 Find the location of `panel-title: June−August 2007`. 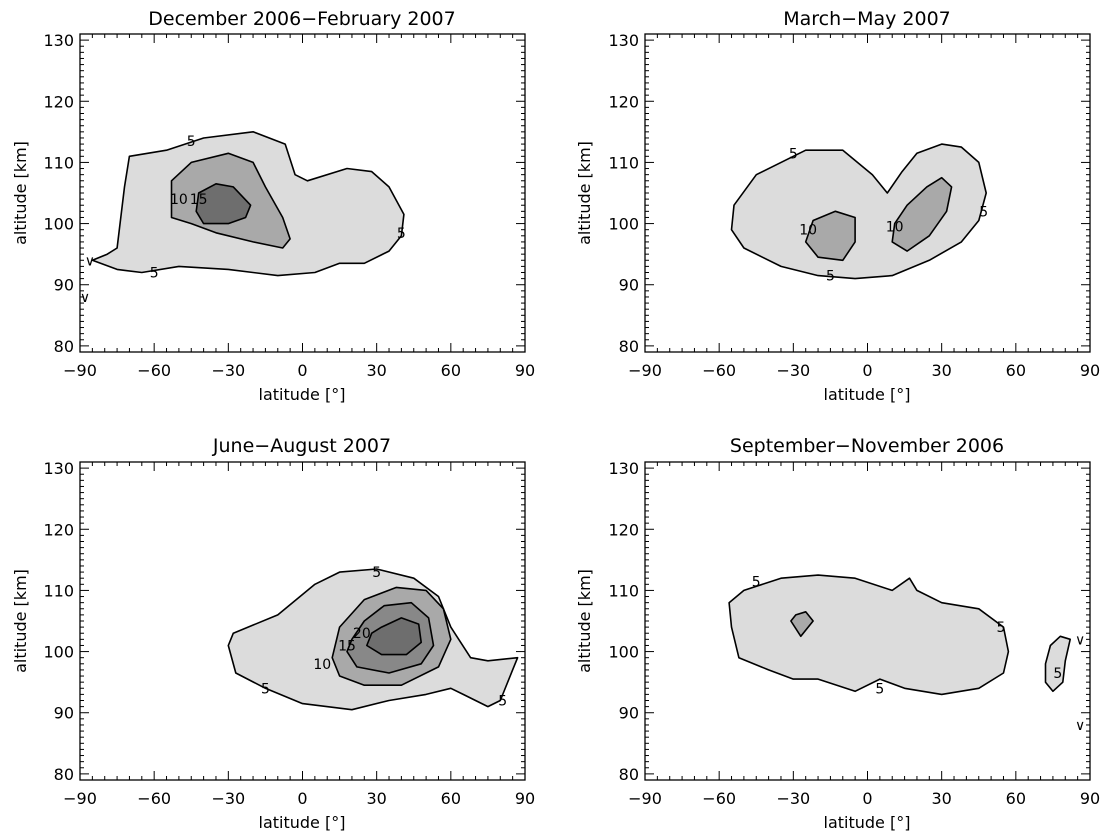

panel-title: June−August 2007 is located at coordinates (301, 446).